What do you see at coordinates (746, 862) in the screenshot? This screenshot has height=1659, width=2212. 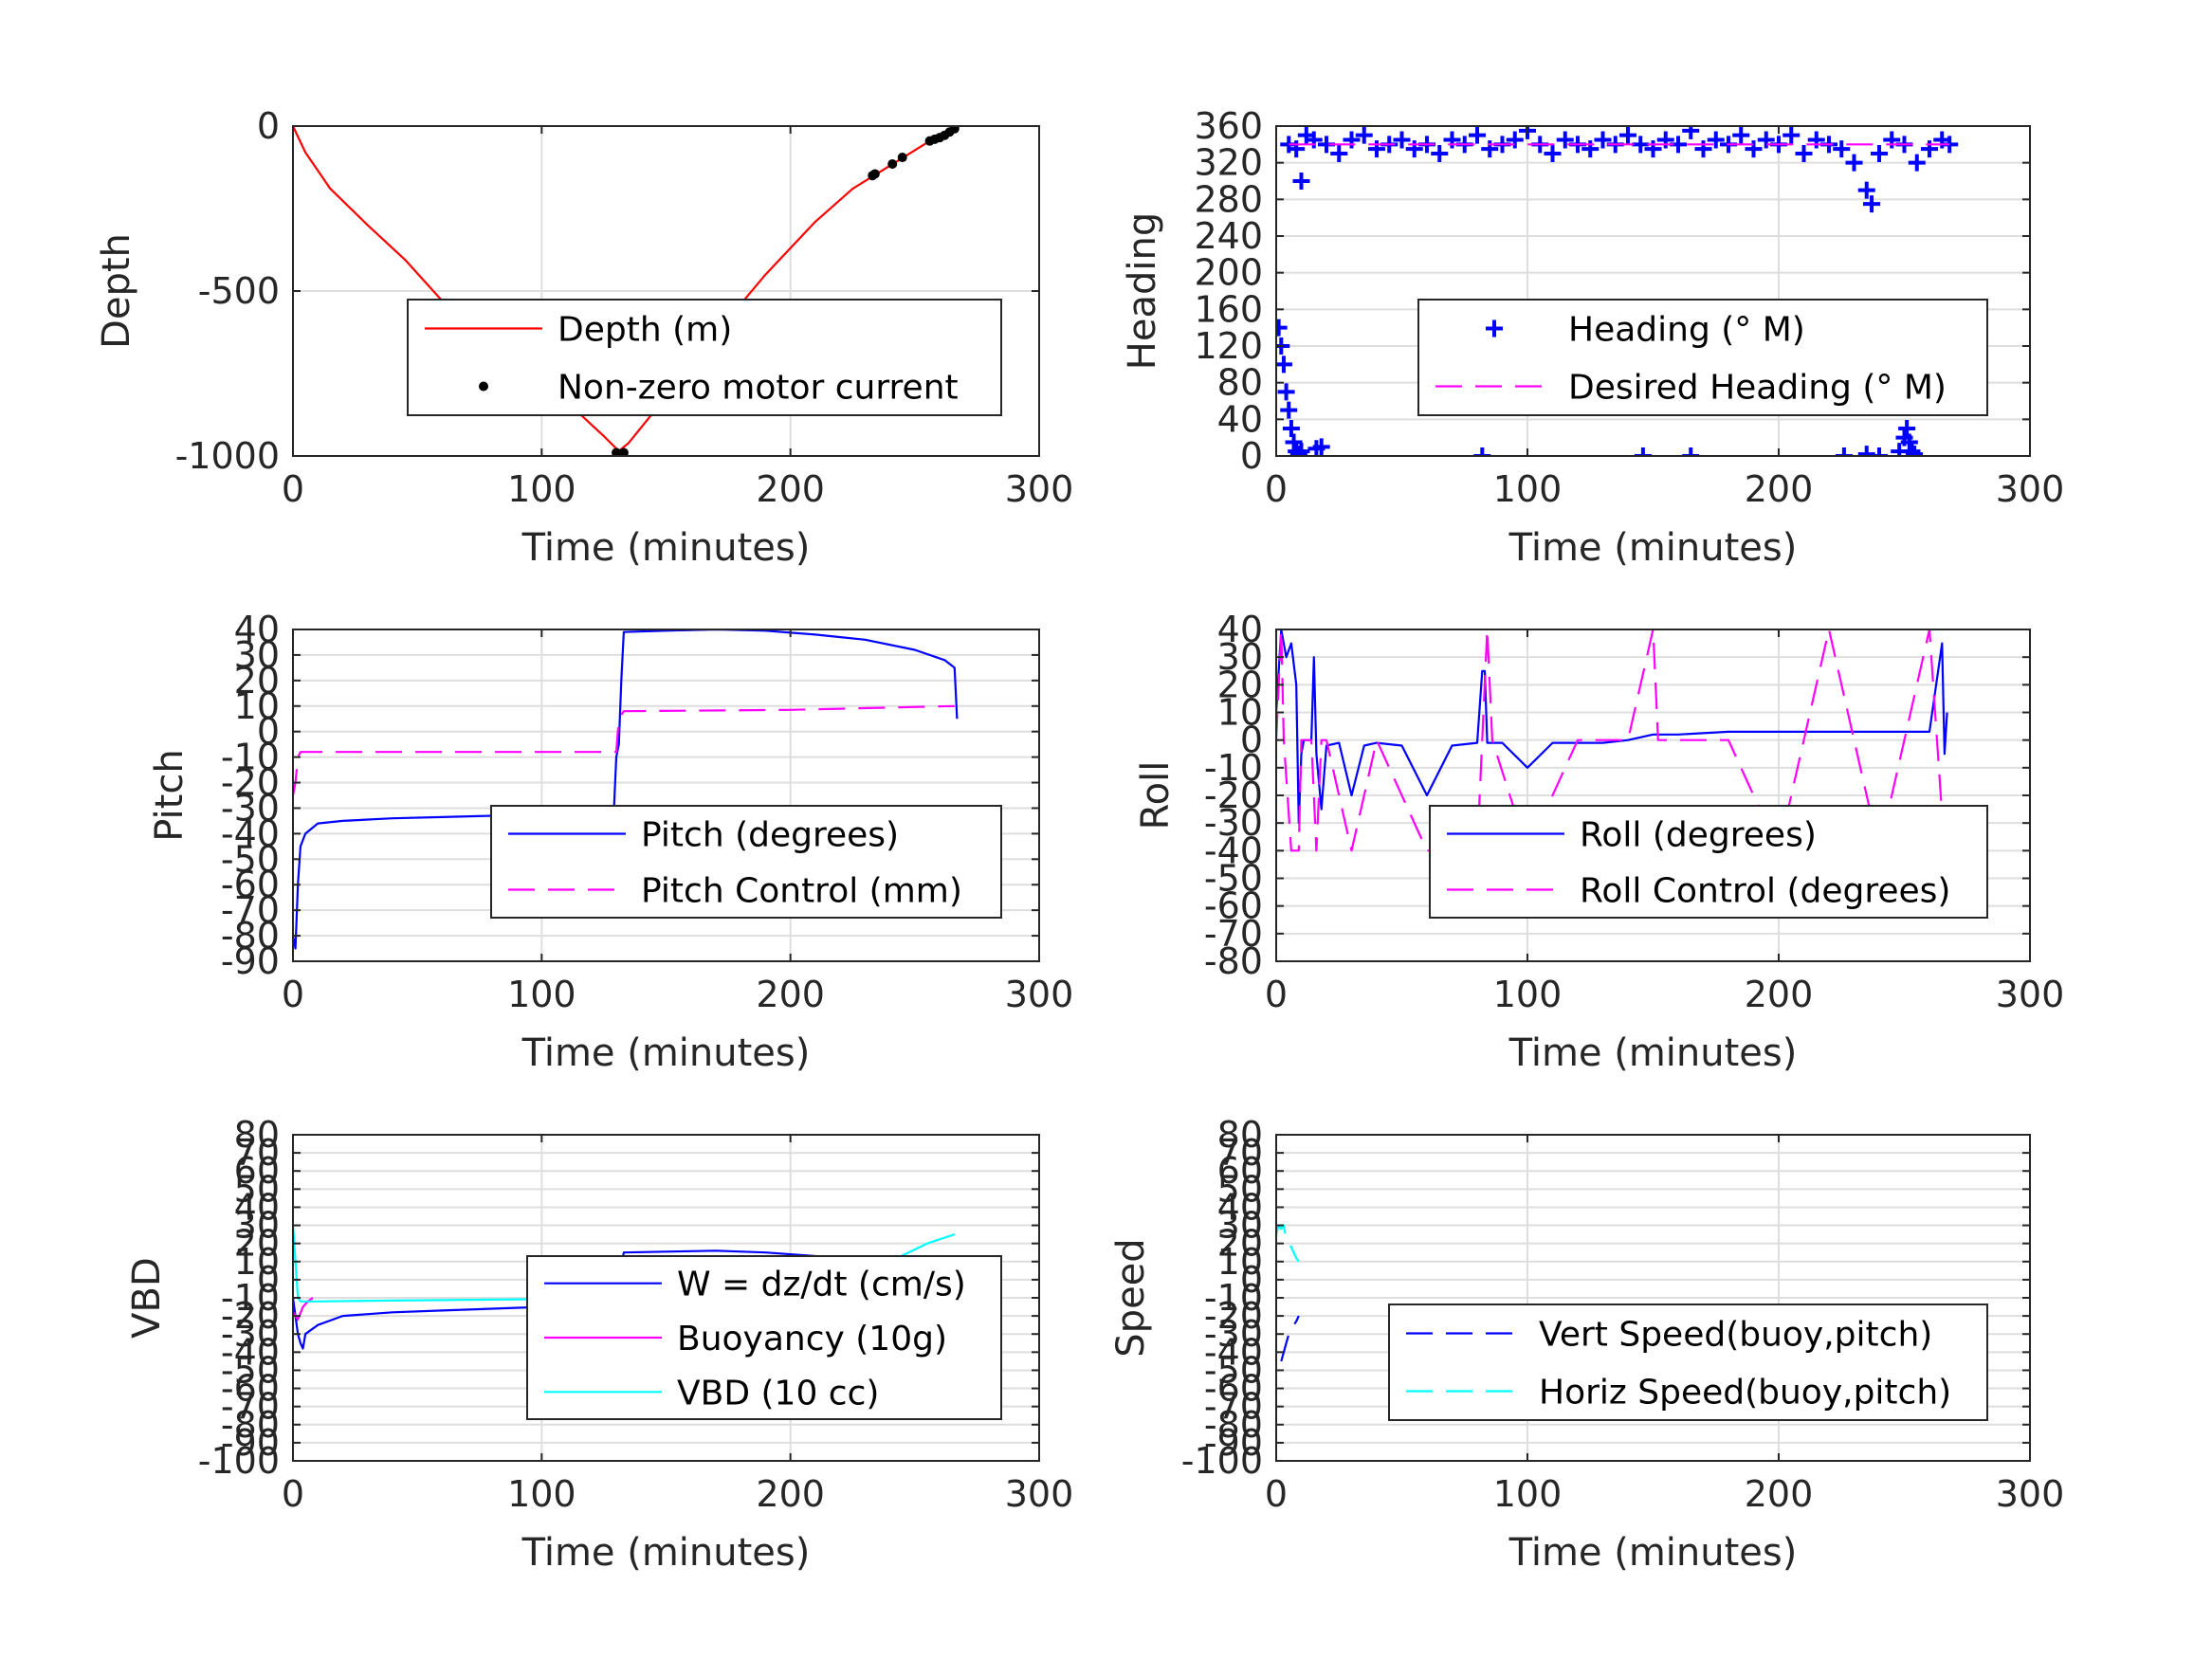 I see `legend-pitch: Pitch (degrees) Pitch Control (mm)` at bounding box center [746, 862].